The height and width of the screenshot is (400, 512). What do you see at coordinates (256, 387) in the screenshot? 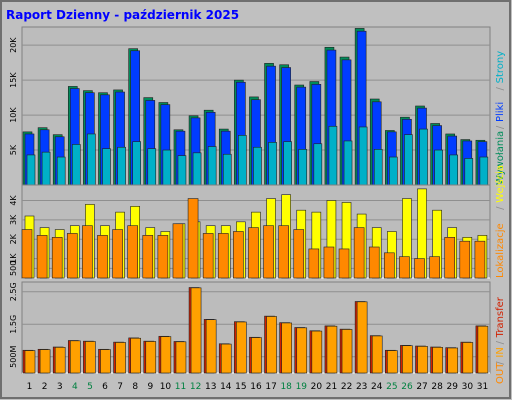
I see `xtick-label-16: 16` at bounding box center [256, 387].